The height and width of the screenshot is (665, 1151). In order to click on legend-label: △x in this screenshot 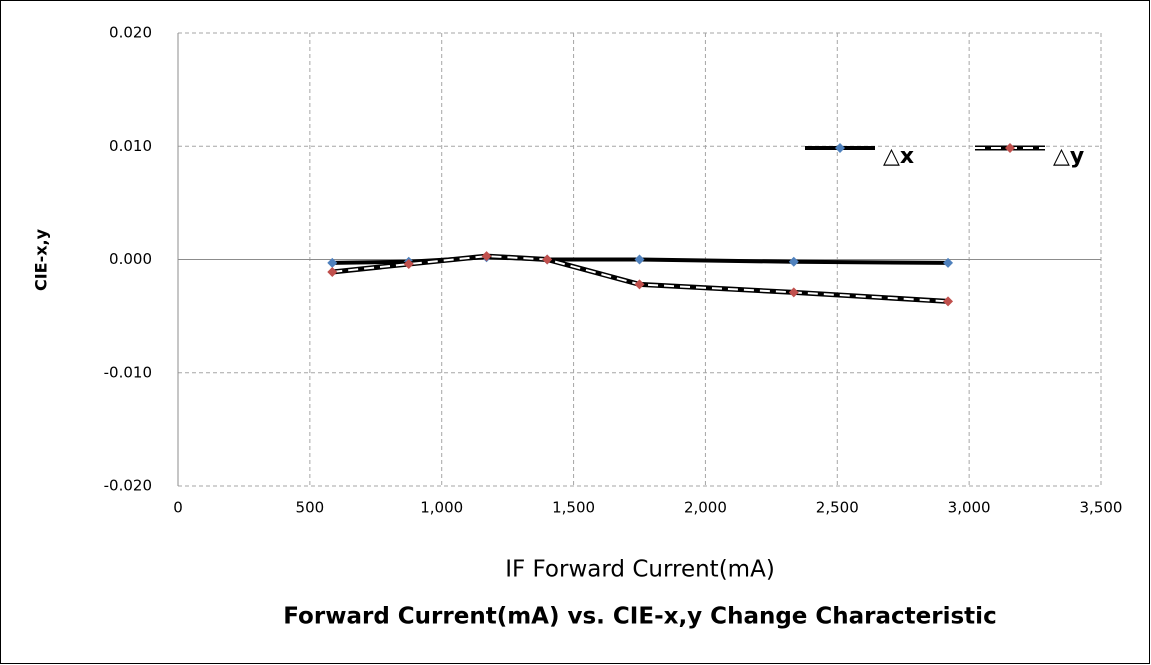, I will do `click(898, 156)`.